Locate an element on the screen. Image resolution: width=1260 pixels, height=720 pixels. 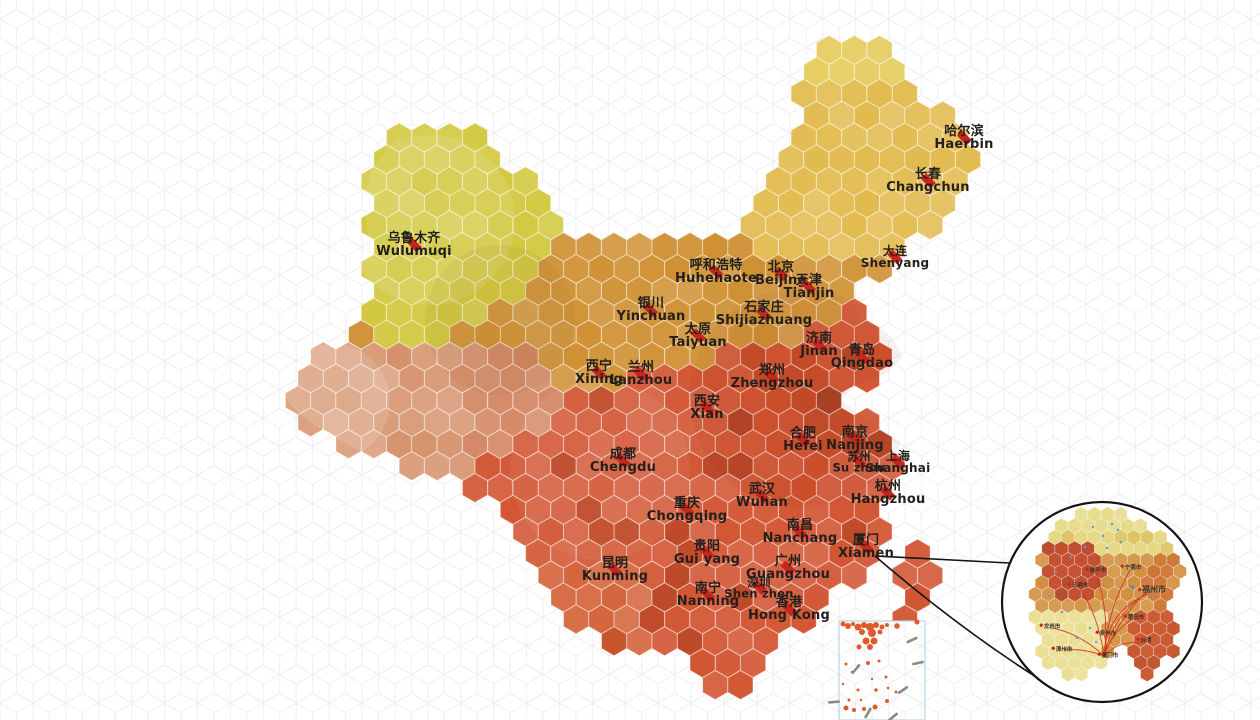
city-name-en: Haerbin is located at coordinates (964, 144).